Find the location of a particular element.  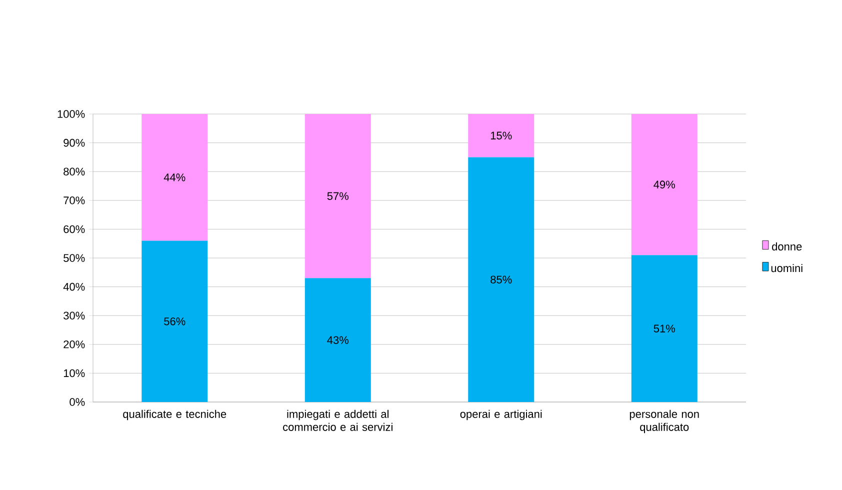

y-tick-label: 90% is located at coordinates (74, 142).